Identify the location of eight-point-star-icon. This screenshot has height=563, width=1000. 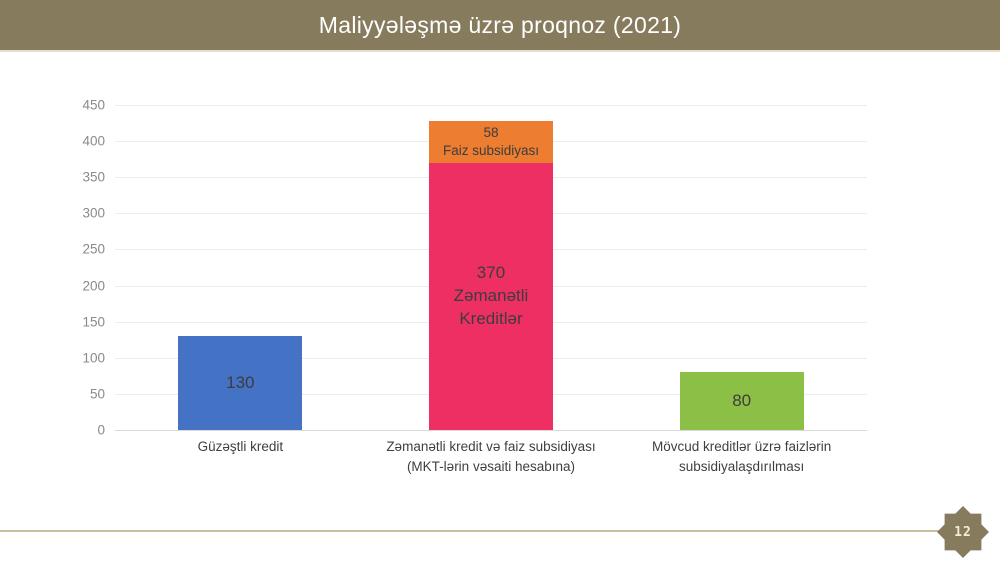
(963, 532).